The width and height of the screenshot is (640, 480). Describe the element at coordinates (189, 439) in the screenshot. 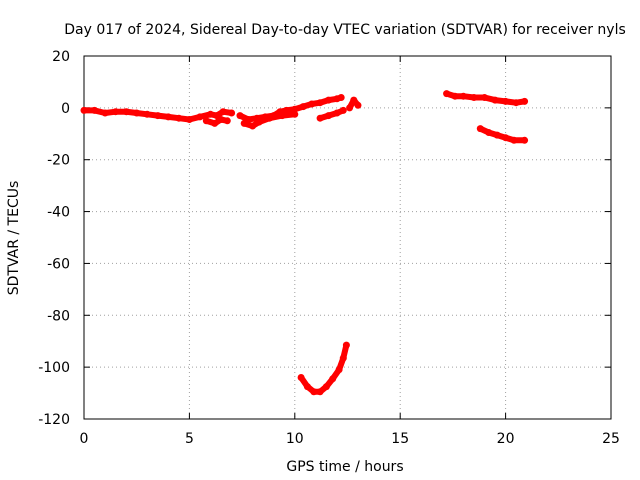

I see `x-tick-label: 5` at that location.